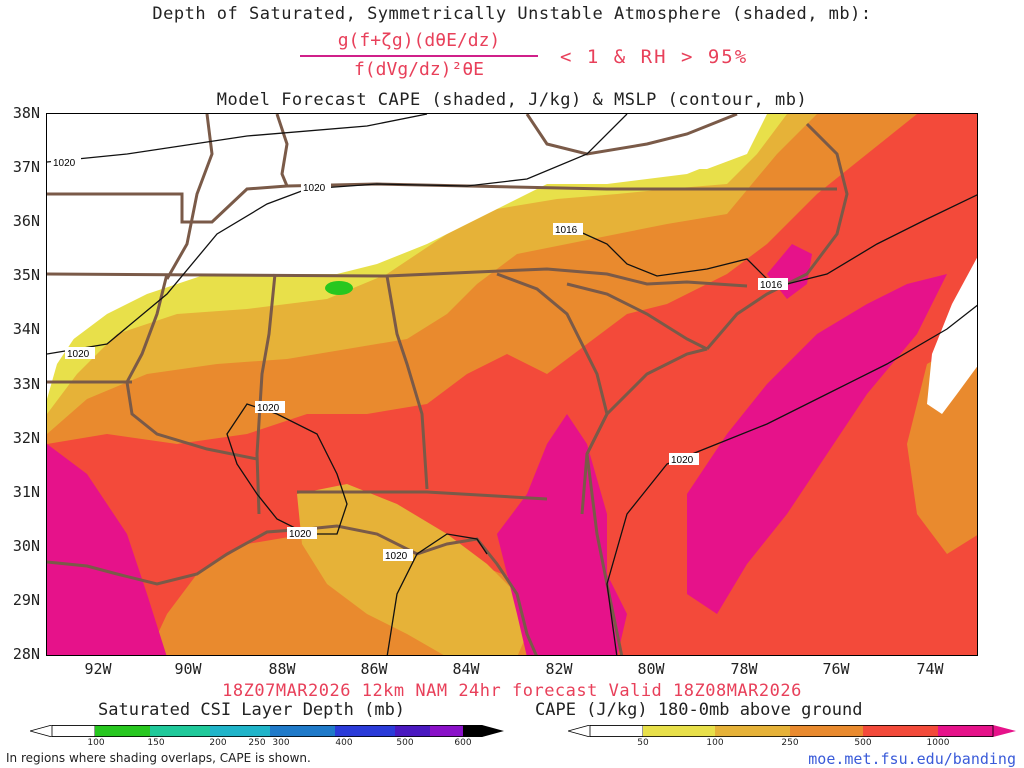 The image size is (1024, 768). Describe the element at coordinates (156, 743) in the screenshot. I see `colorbar-tick: 150` at that location.